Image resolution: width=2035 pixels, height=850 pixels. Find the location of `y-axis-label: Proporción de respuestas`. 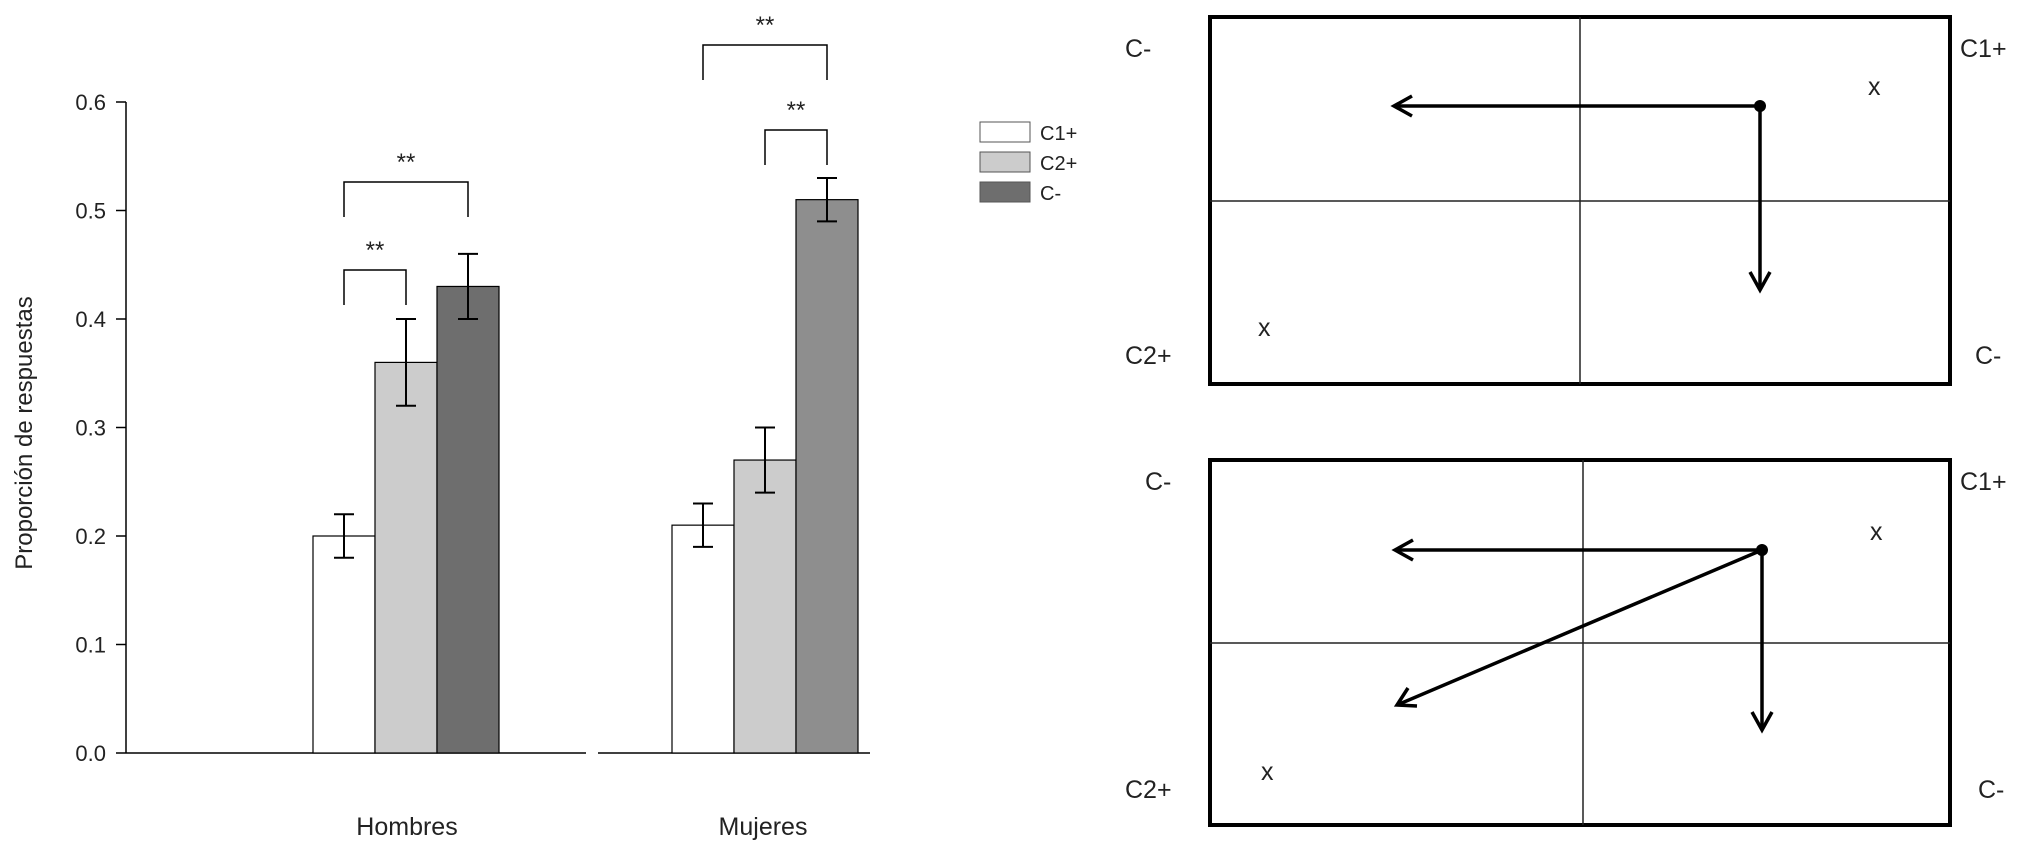

y-axis-label: Proporción de respuestas is located at coordinates (24, 433).